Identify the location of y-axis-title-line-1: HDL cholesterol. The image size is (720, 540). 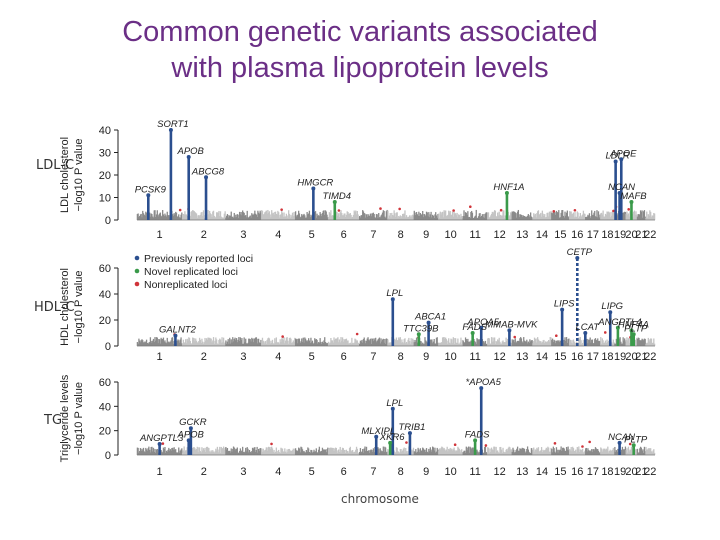
(65, 307).